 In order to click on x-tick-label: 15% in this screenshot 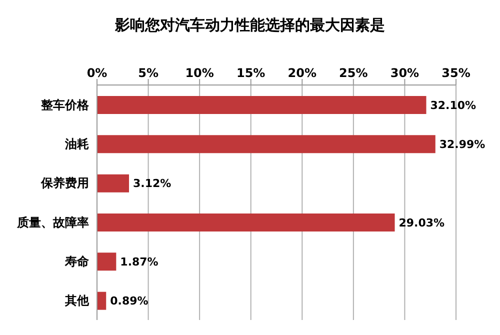, I will do `click(251, 73)`.